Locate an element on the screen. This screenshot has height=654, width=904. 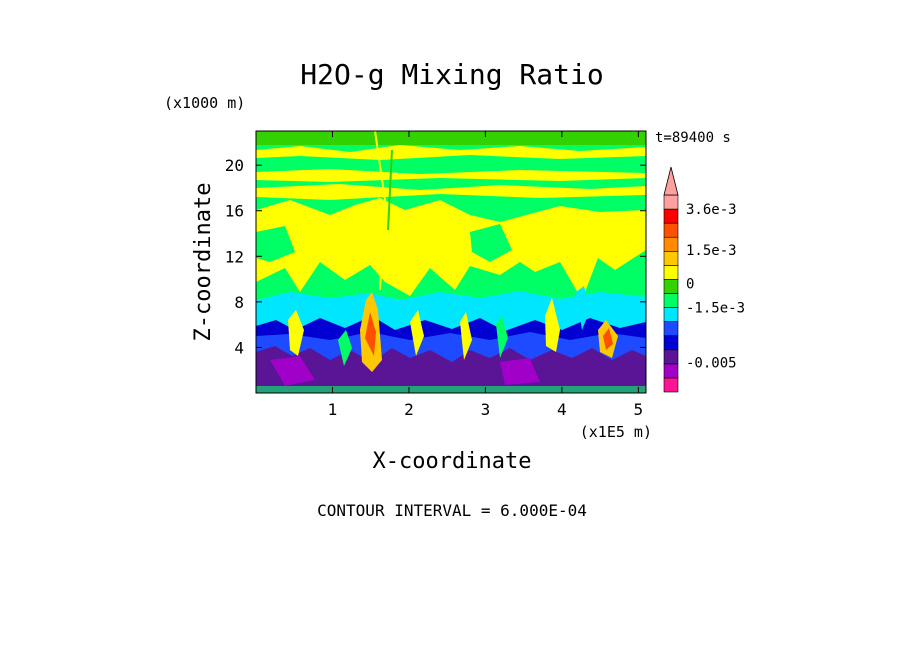
y-tick-label: 4 is located at coordinates (239, 347).